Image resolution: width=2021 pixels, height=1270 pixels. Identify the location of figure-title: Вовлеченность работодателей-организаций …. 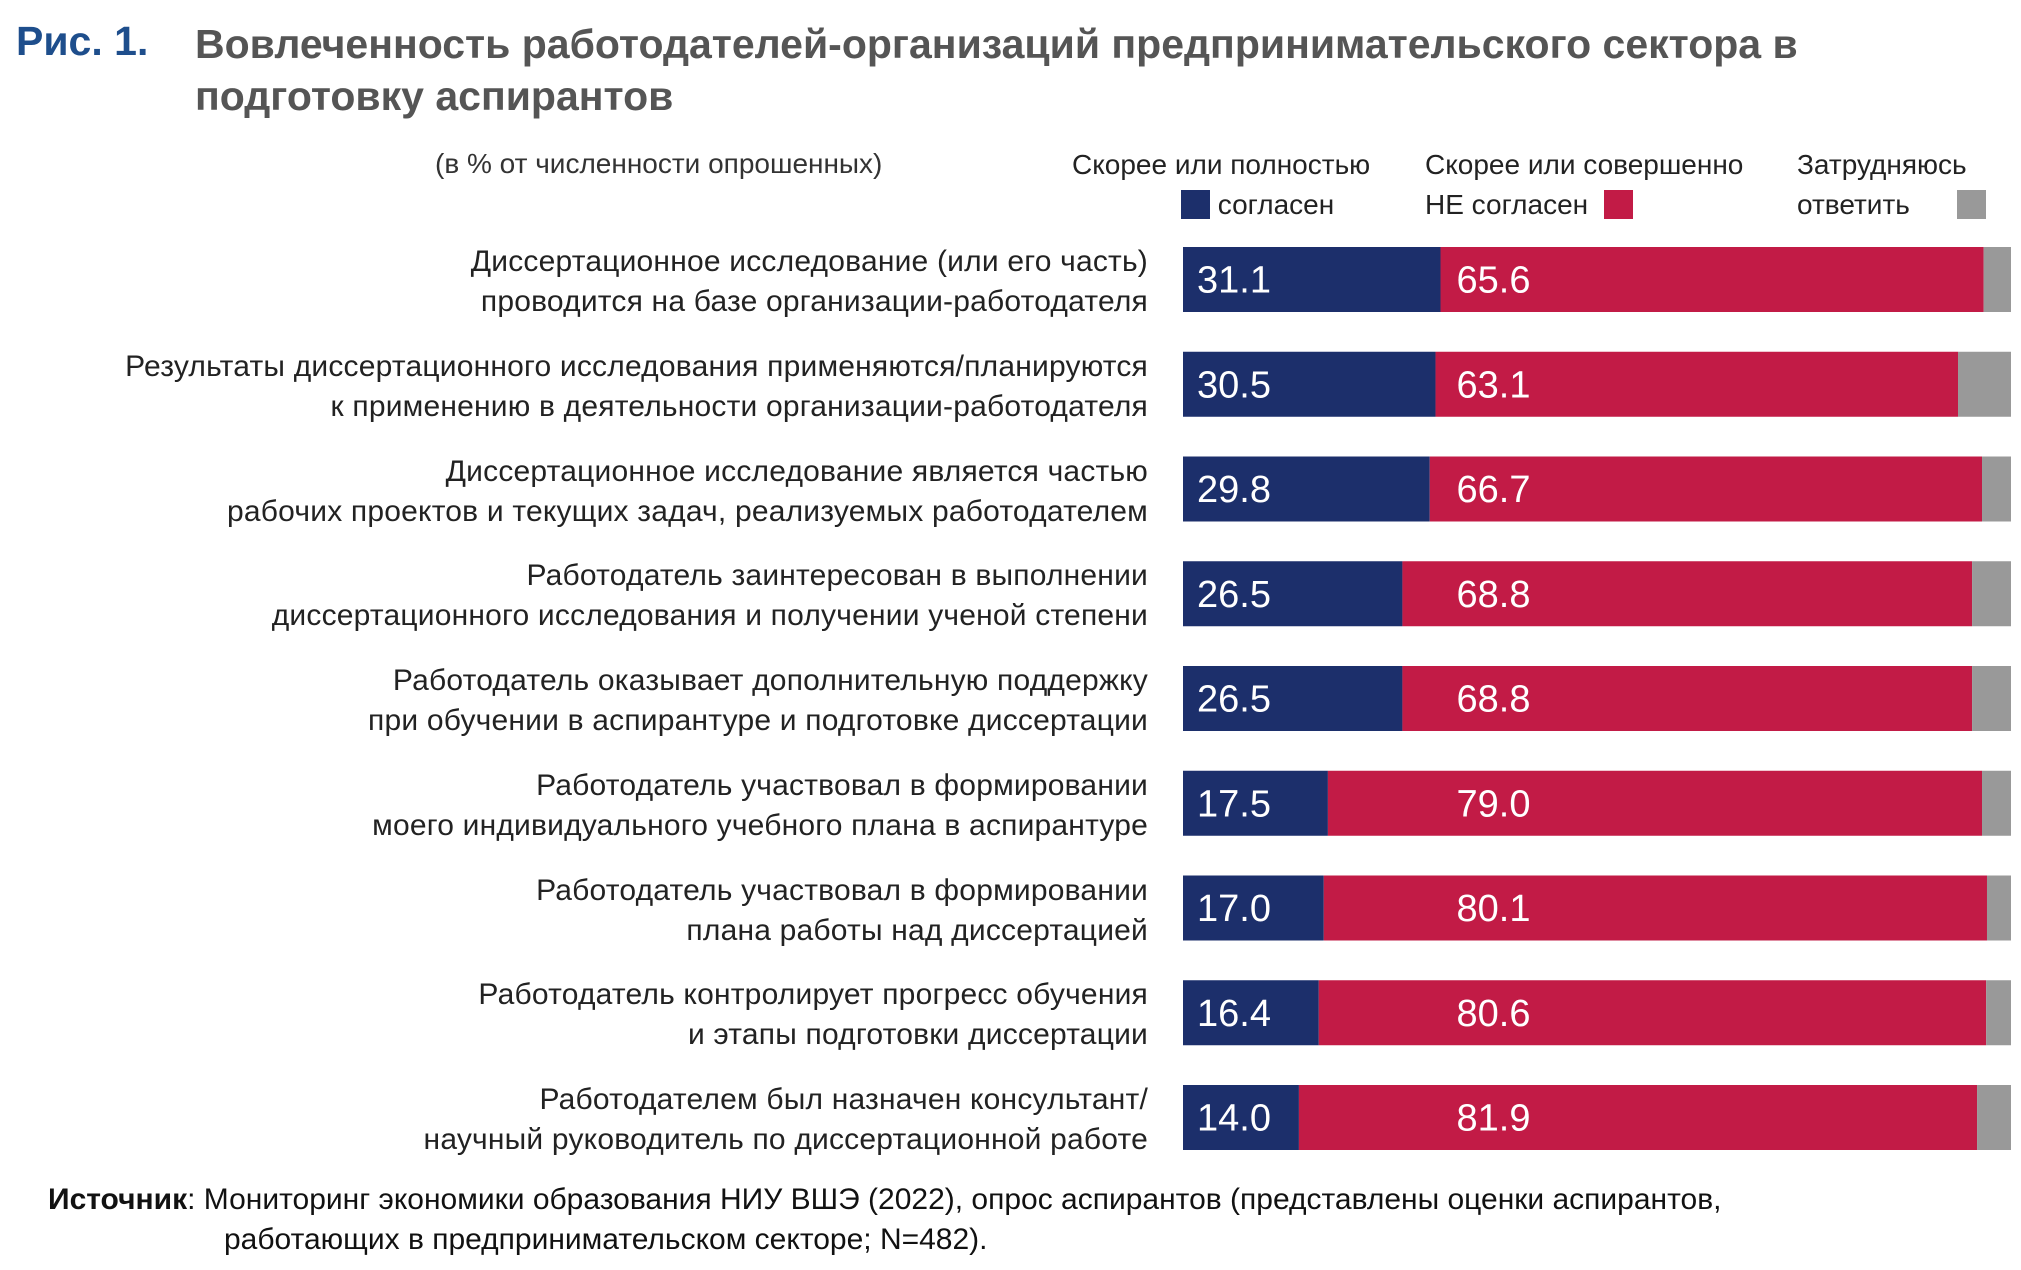
(996, 70).